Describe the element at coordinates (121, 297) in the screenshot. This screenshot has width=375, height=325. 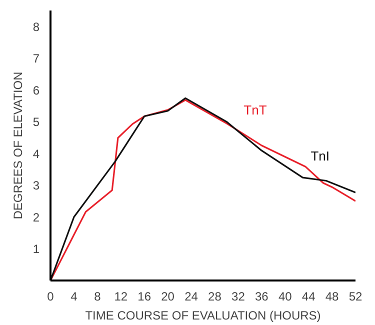
I see `x-tick-label: 12` at that location.